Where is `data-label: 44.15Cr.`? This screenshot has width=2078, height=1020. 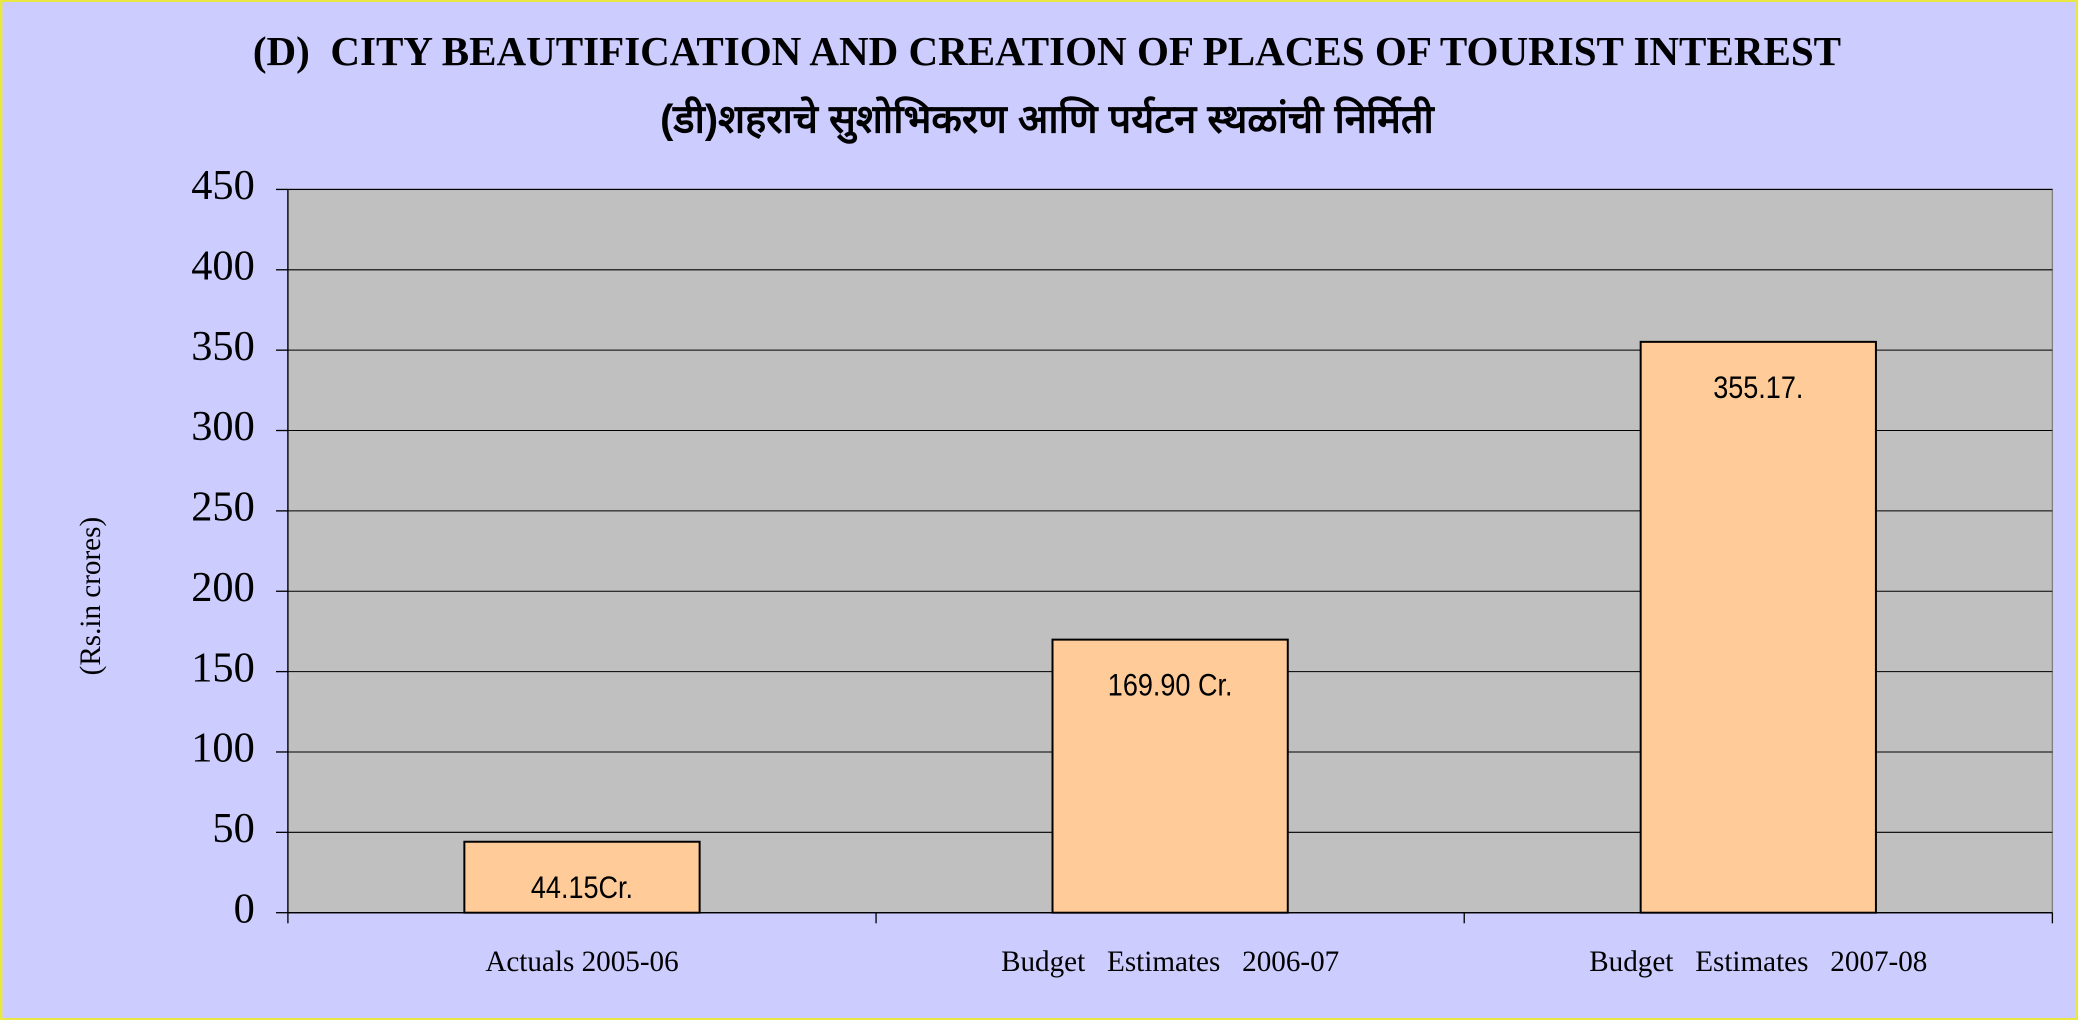
data-label: 44.15Cr. is located at coordinates (582, 888).